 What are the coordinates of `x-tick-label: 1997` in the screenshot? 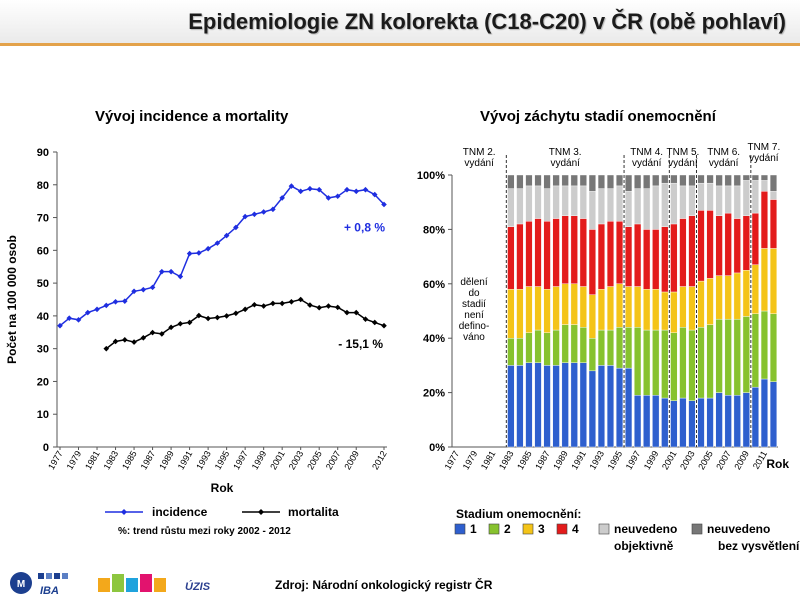 It's located at (633, 460).